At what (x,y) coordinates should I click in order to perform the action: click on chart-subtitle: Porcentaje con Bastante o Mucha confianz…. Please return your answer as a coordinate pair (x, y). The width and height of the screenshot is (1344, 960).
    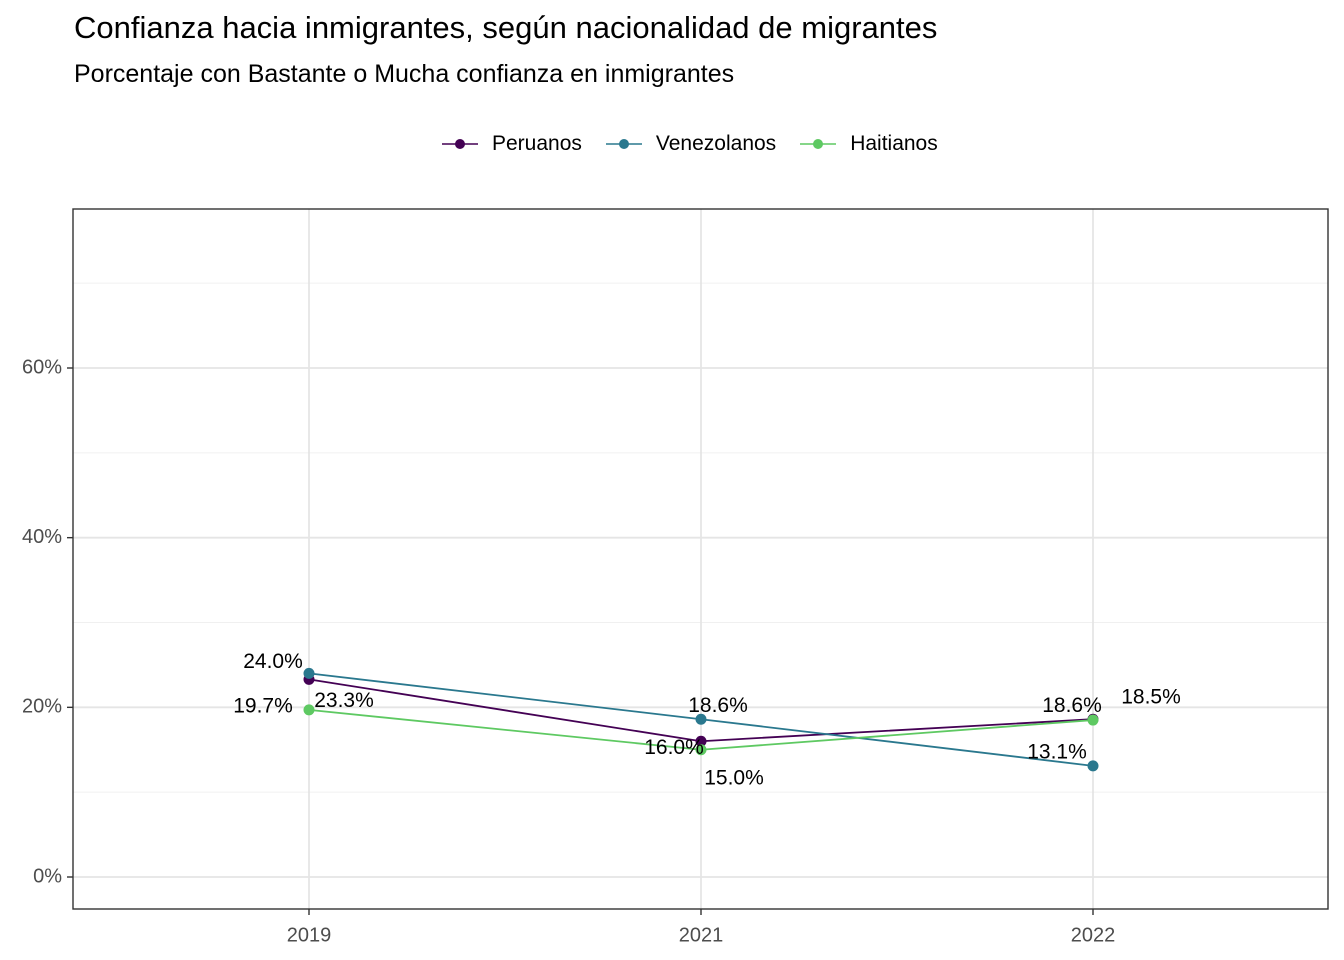
    Looking at the image, I should click on (404, 74).